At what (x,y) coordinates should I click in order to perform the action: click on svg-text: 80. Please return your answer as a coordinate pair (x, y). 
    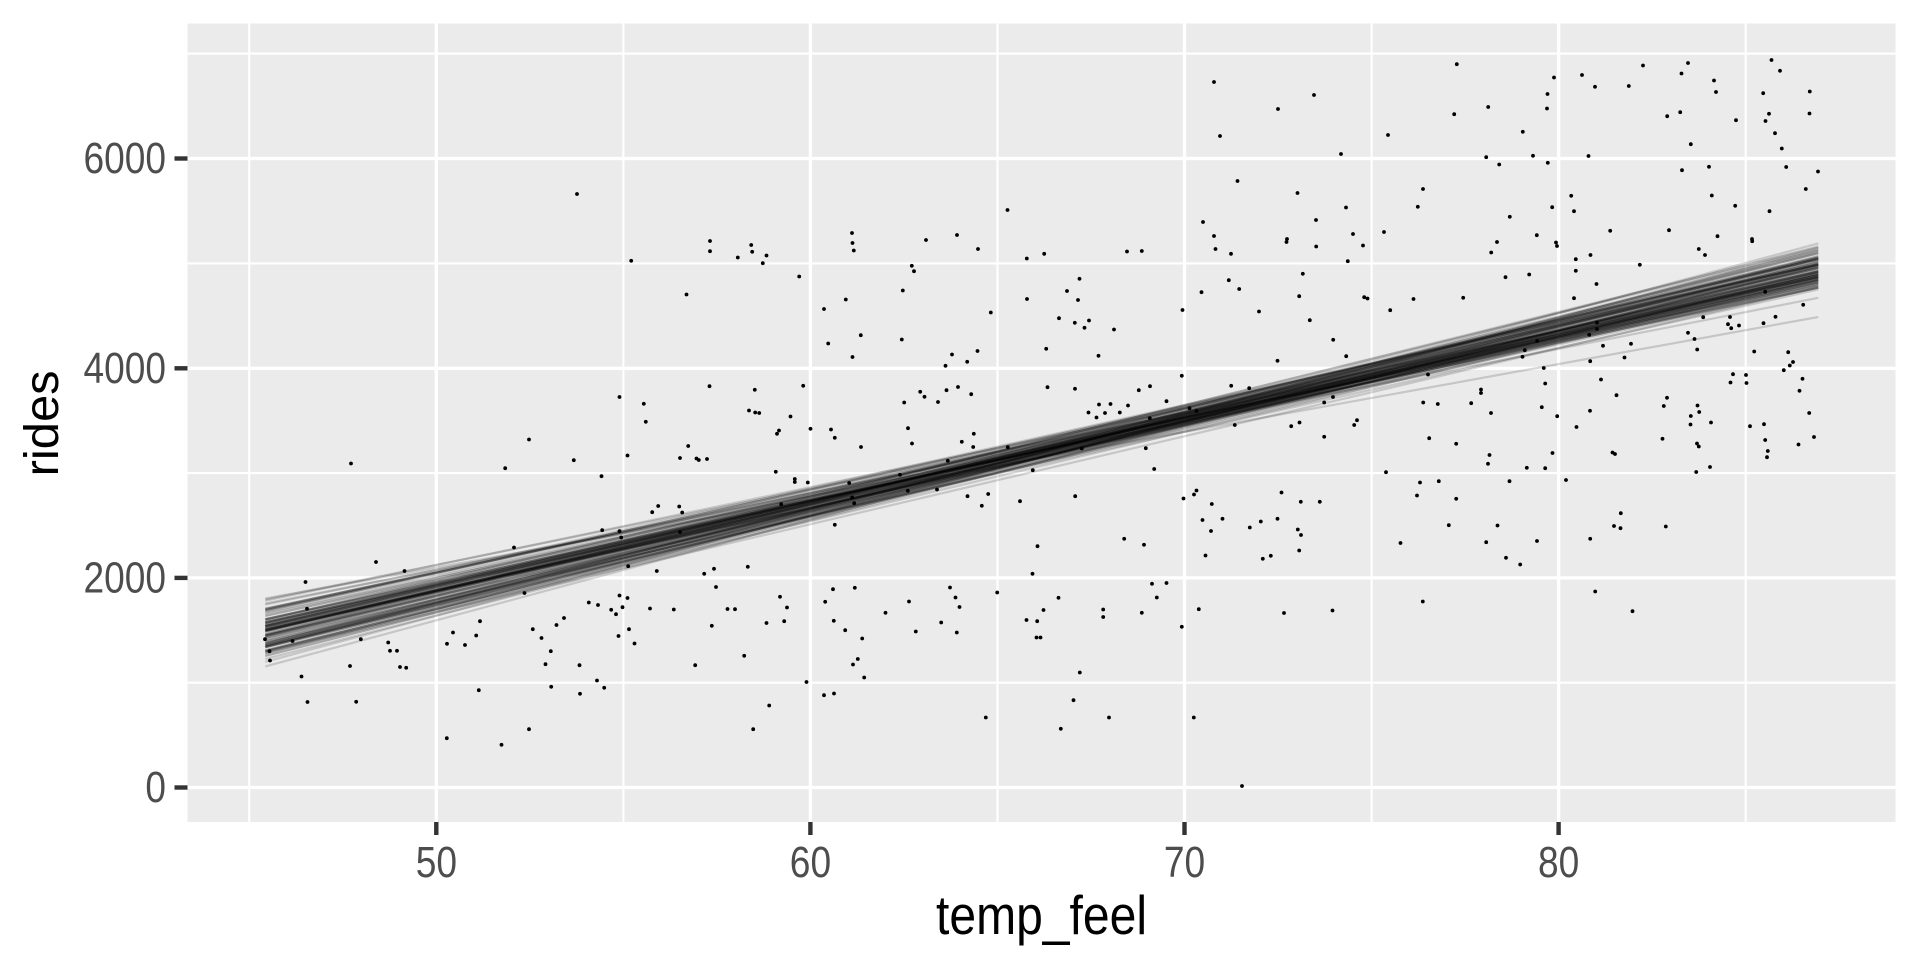
    Looking at the image, I should click on (1558, 863).